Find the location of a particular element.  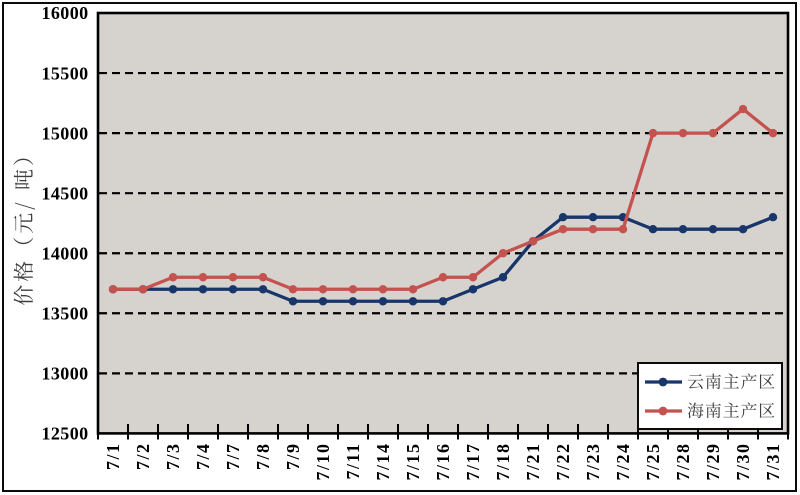

legend-label-hainan-glyphs is located at coordinates (731, 409).